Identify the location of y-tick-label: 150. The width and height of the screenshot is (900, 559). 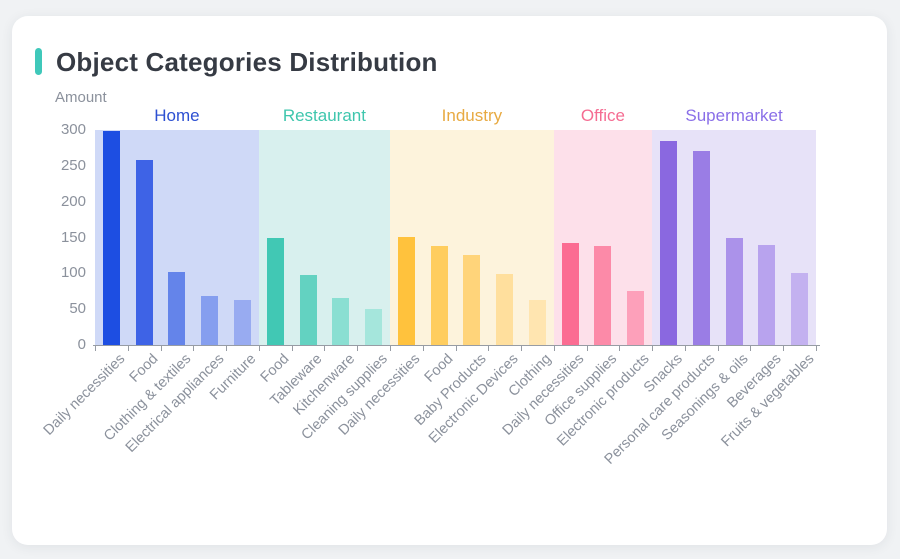
(73, 237).